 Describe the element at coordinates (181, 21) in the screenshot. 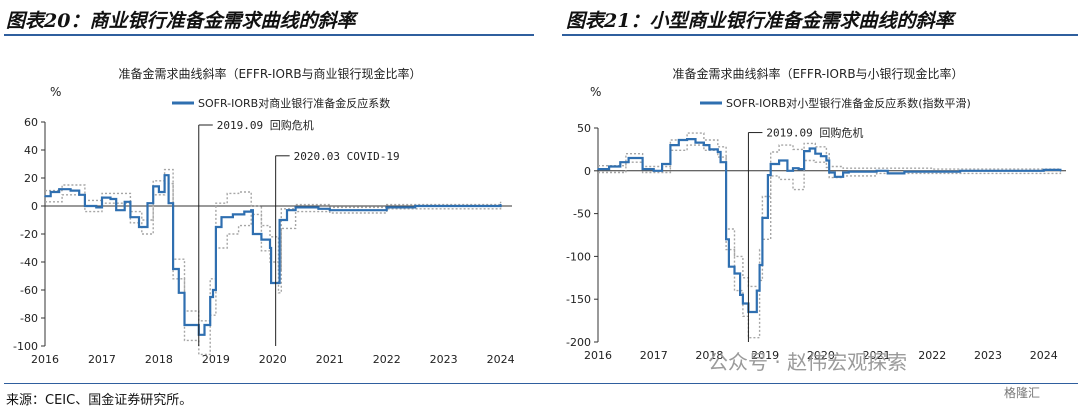

I see `figure-title-left: 图表20：商业银行准备金需求曲线的斜率` at that location.